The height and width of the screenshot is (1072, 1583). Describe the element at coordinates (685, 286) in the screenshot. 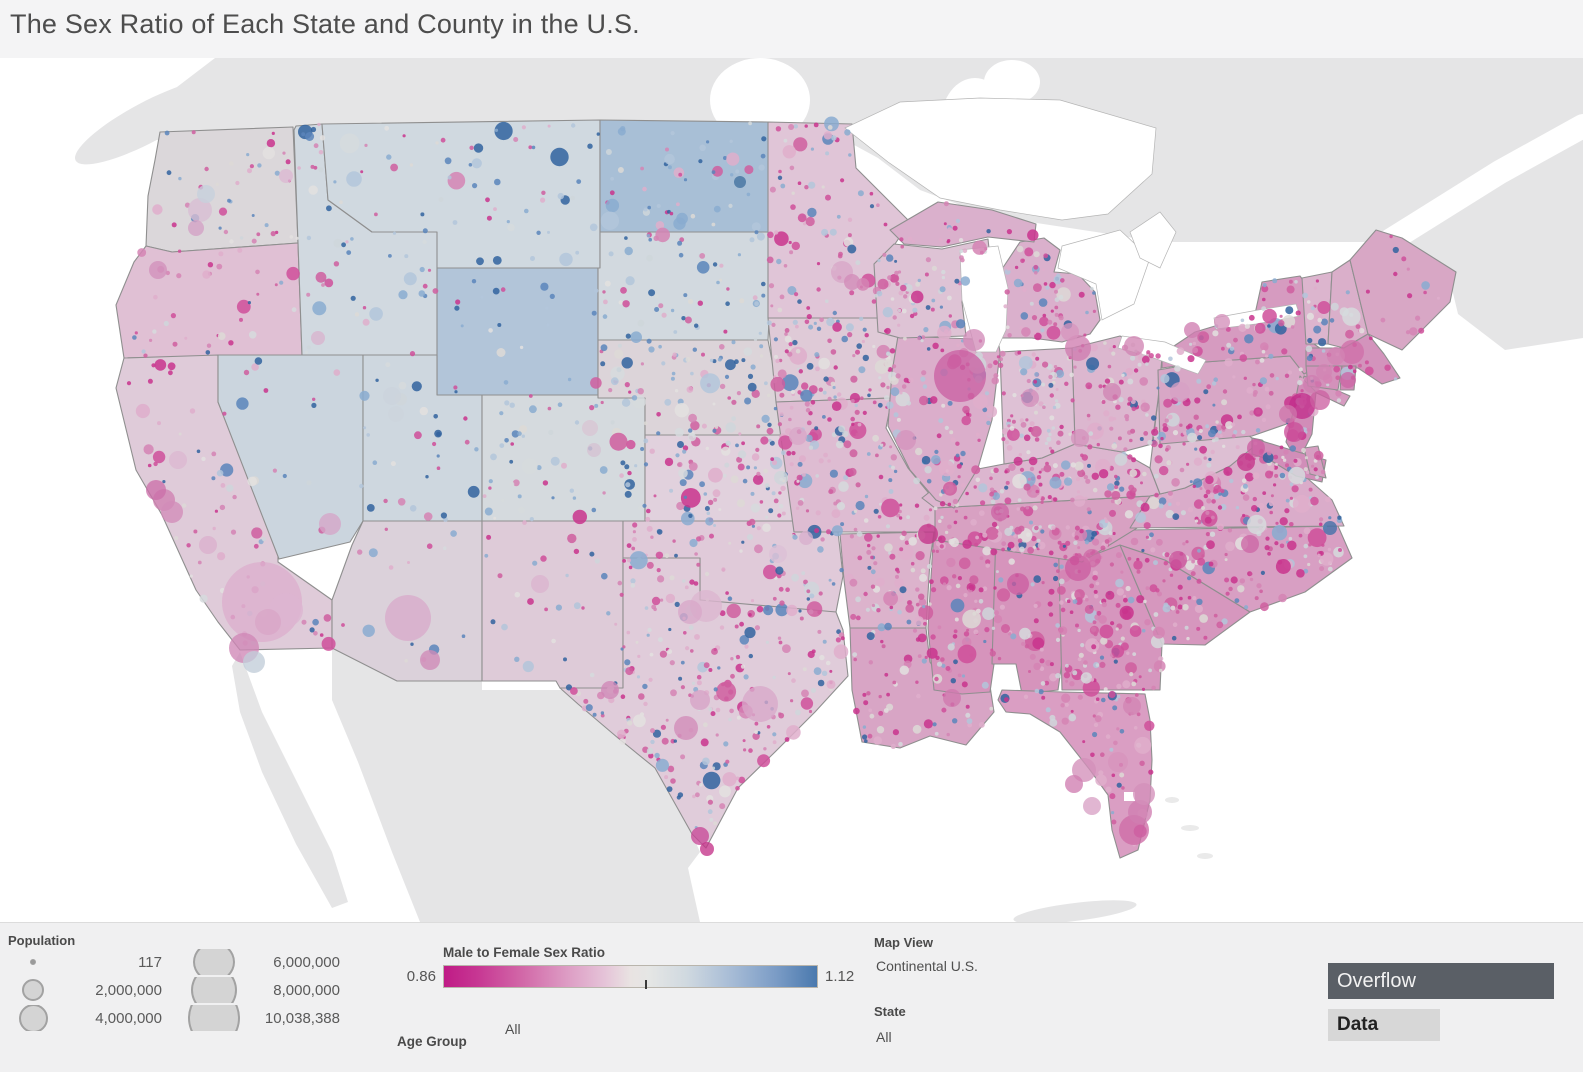

I see `state-sd` at that location.